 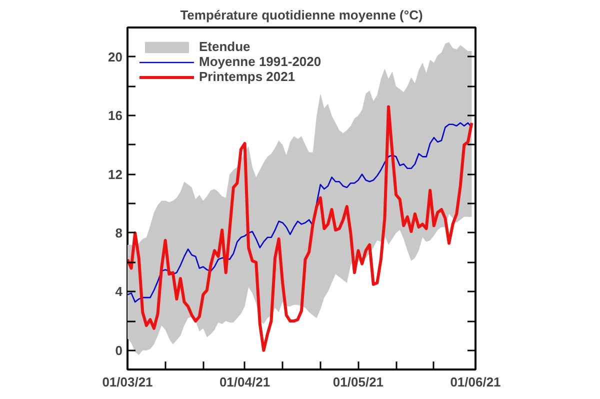 What do you see at coordinates (119, 292) in the screenshot?
I see `y-tick-label: 4` at bounding box center [119, 292].